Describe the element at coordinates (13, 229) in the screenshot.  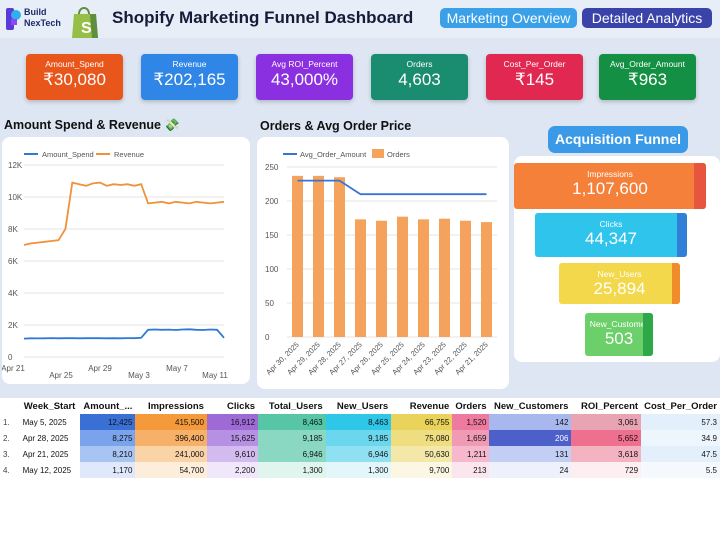
I see `y-tick-label: 8K` at that location.